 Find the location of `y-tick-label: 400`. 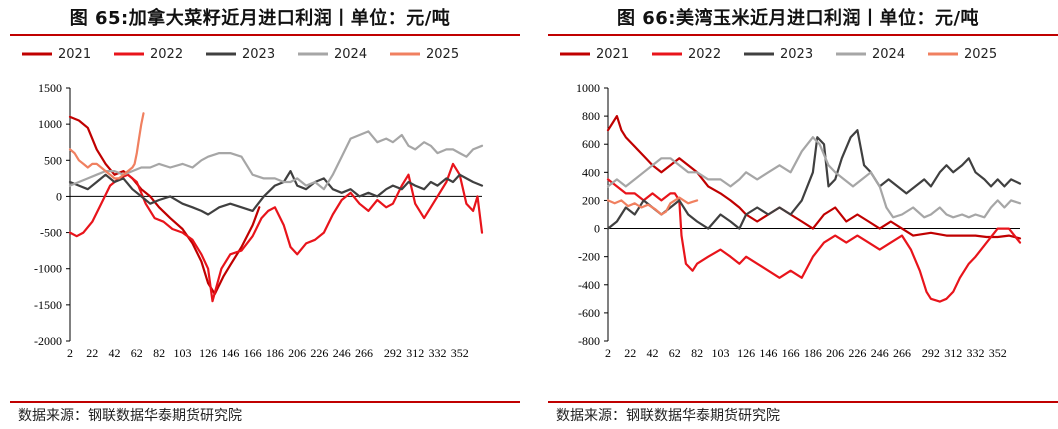

y-tick-label: 400 is located at coordinates (591, 172).